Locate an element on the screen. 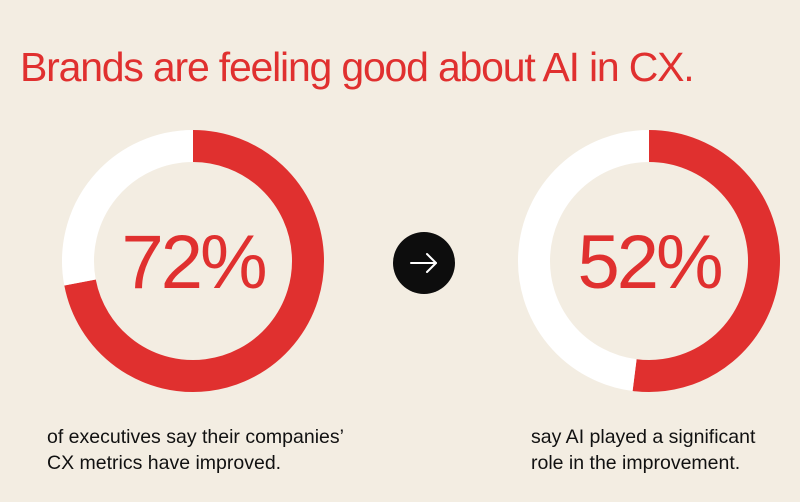 The width and height of the screenshot is (800, 502). caption-line: of executives say their companies’ is located at coordinates (195, 437).